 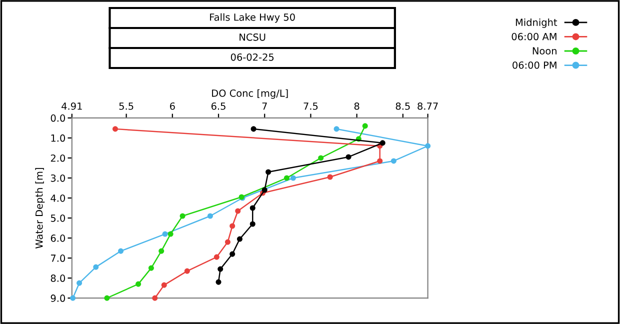 I want to click on x-tick-label: 5.5, so click(x=126, y=106).